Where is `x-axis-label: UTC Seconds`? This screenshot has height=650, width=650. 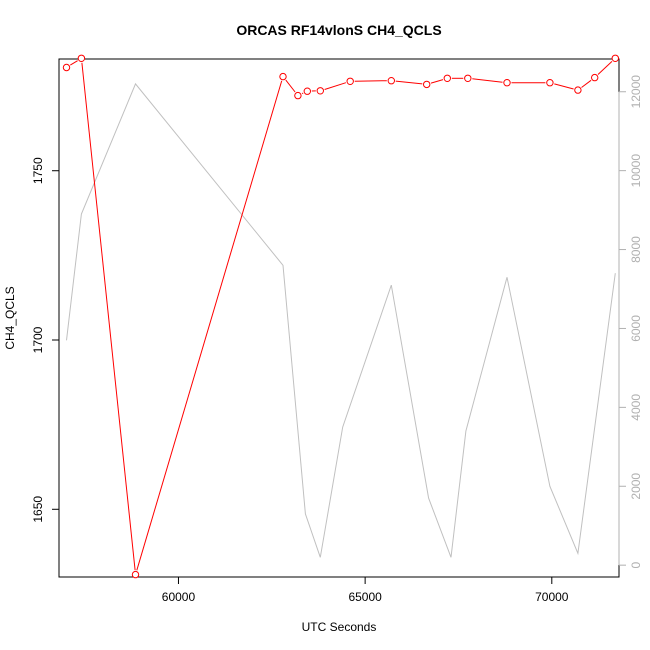
x-axis-label: UTC Seconds is located at coordinates (339, 627).